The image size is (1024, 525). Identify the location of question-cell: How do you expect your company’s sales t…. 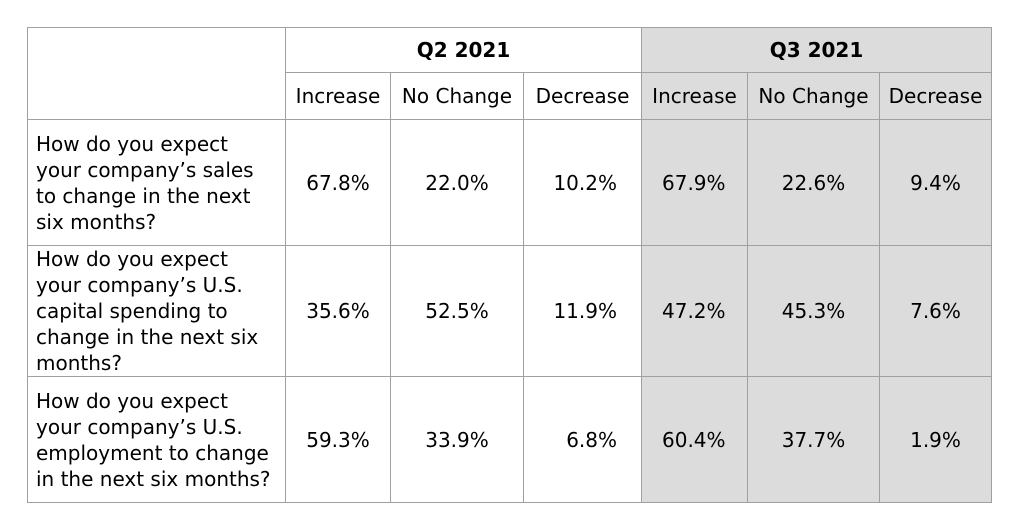
(156, 182).